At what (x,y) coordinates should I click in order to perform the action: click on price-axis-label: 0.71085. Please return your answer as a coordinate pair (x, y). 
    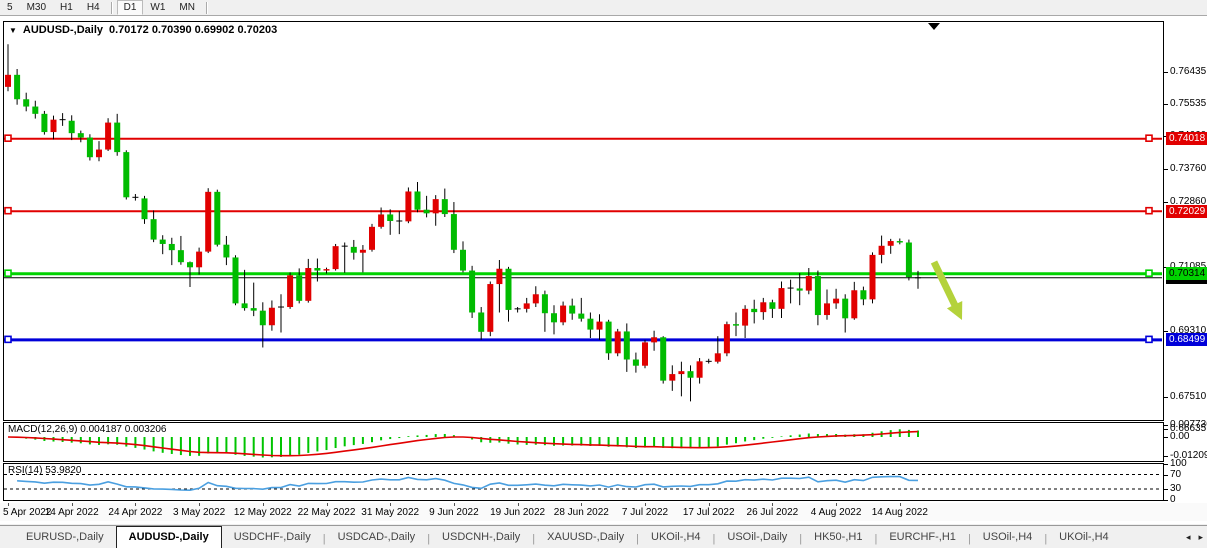
    Looking at the image, I should click on (1188, 266).